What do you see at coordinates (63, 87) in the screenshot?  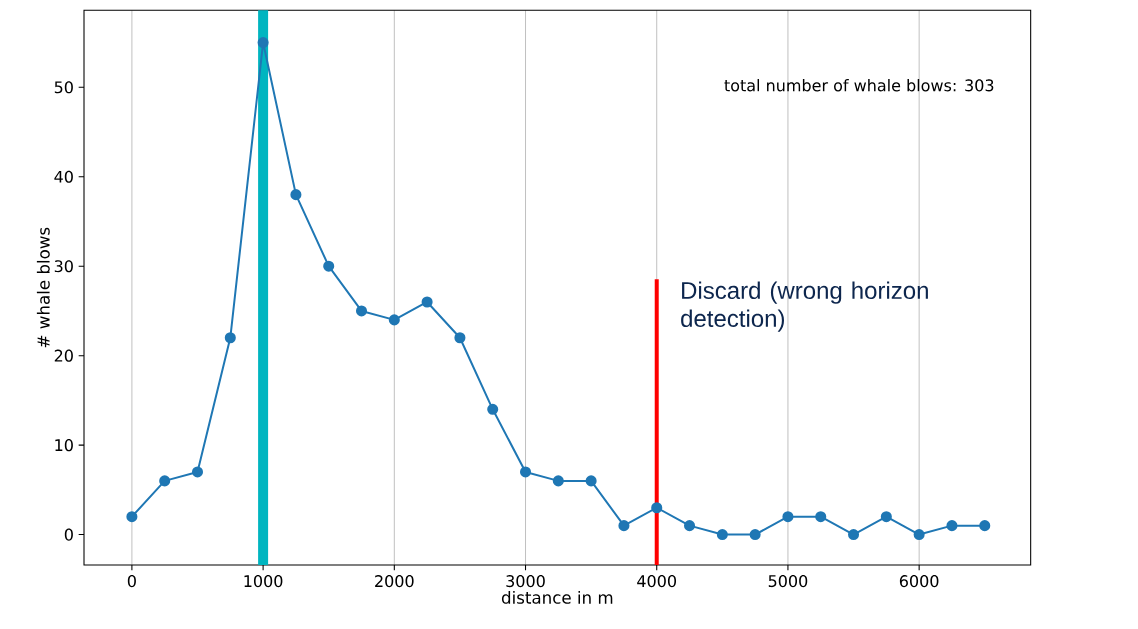 I see `y-tick-label: 50` at bounding box center [63, 87].